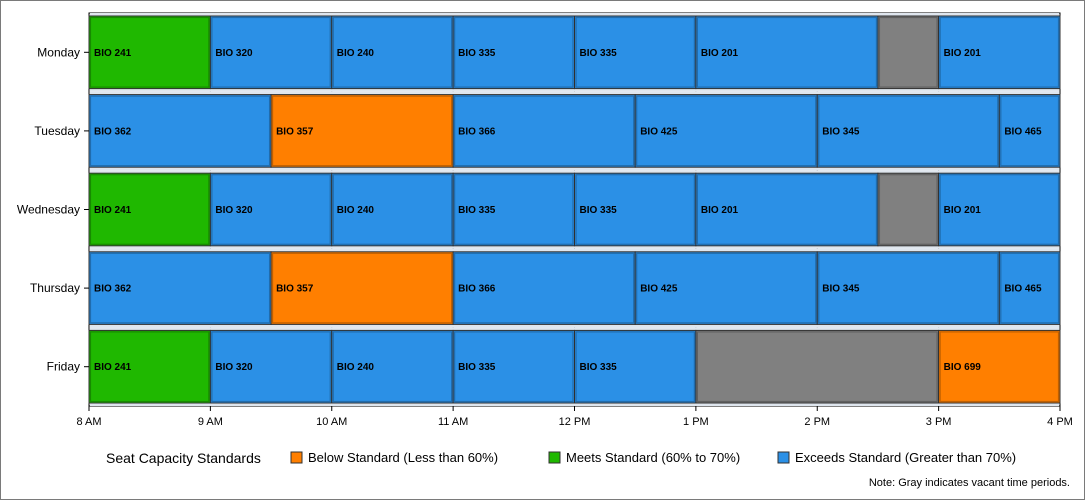 The height and width of the screenshot is (504, 1085). I want to click on bar-segment, so click(908, 52).